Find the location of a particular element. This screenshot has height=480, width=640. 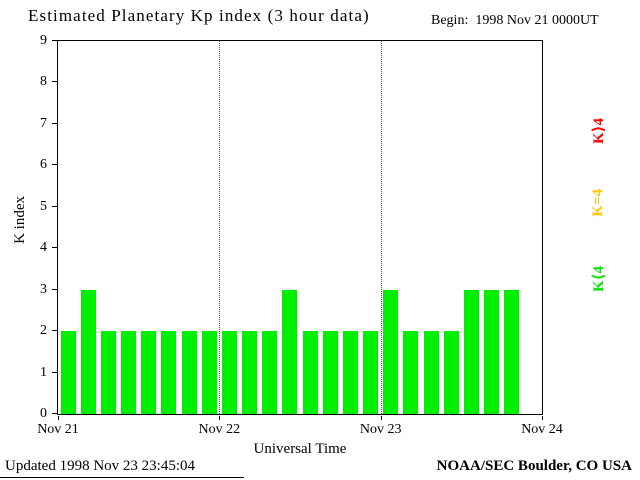

y-axis: 0 1 2 3 4 5 6 7 8 9 is located at coordinates (28, 227).